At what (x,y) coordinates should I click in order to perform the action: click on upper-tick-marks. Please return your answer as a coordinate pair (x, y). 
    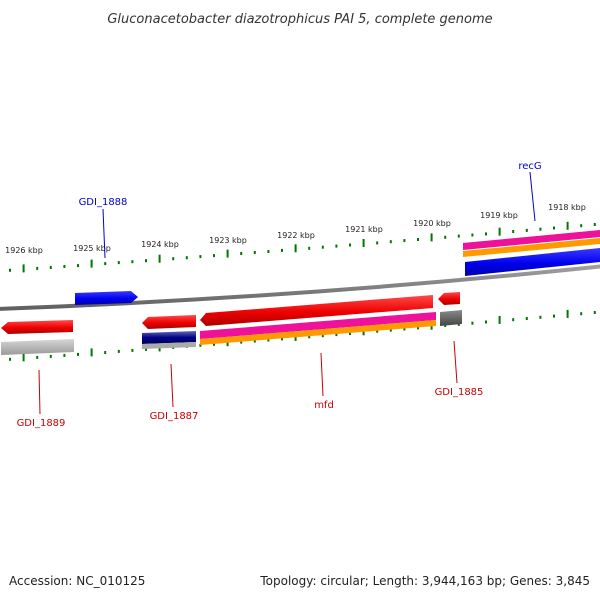
    Looking at the image, I should click on (302, 247).